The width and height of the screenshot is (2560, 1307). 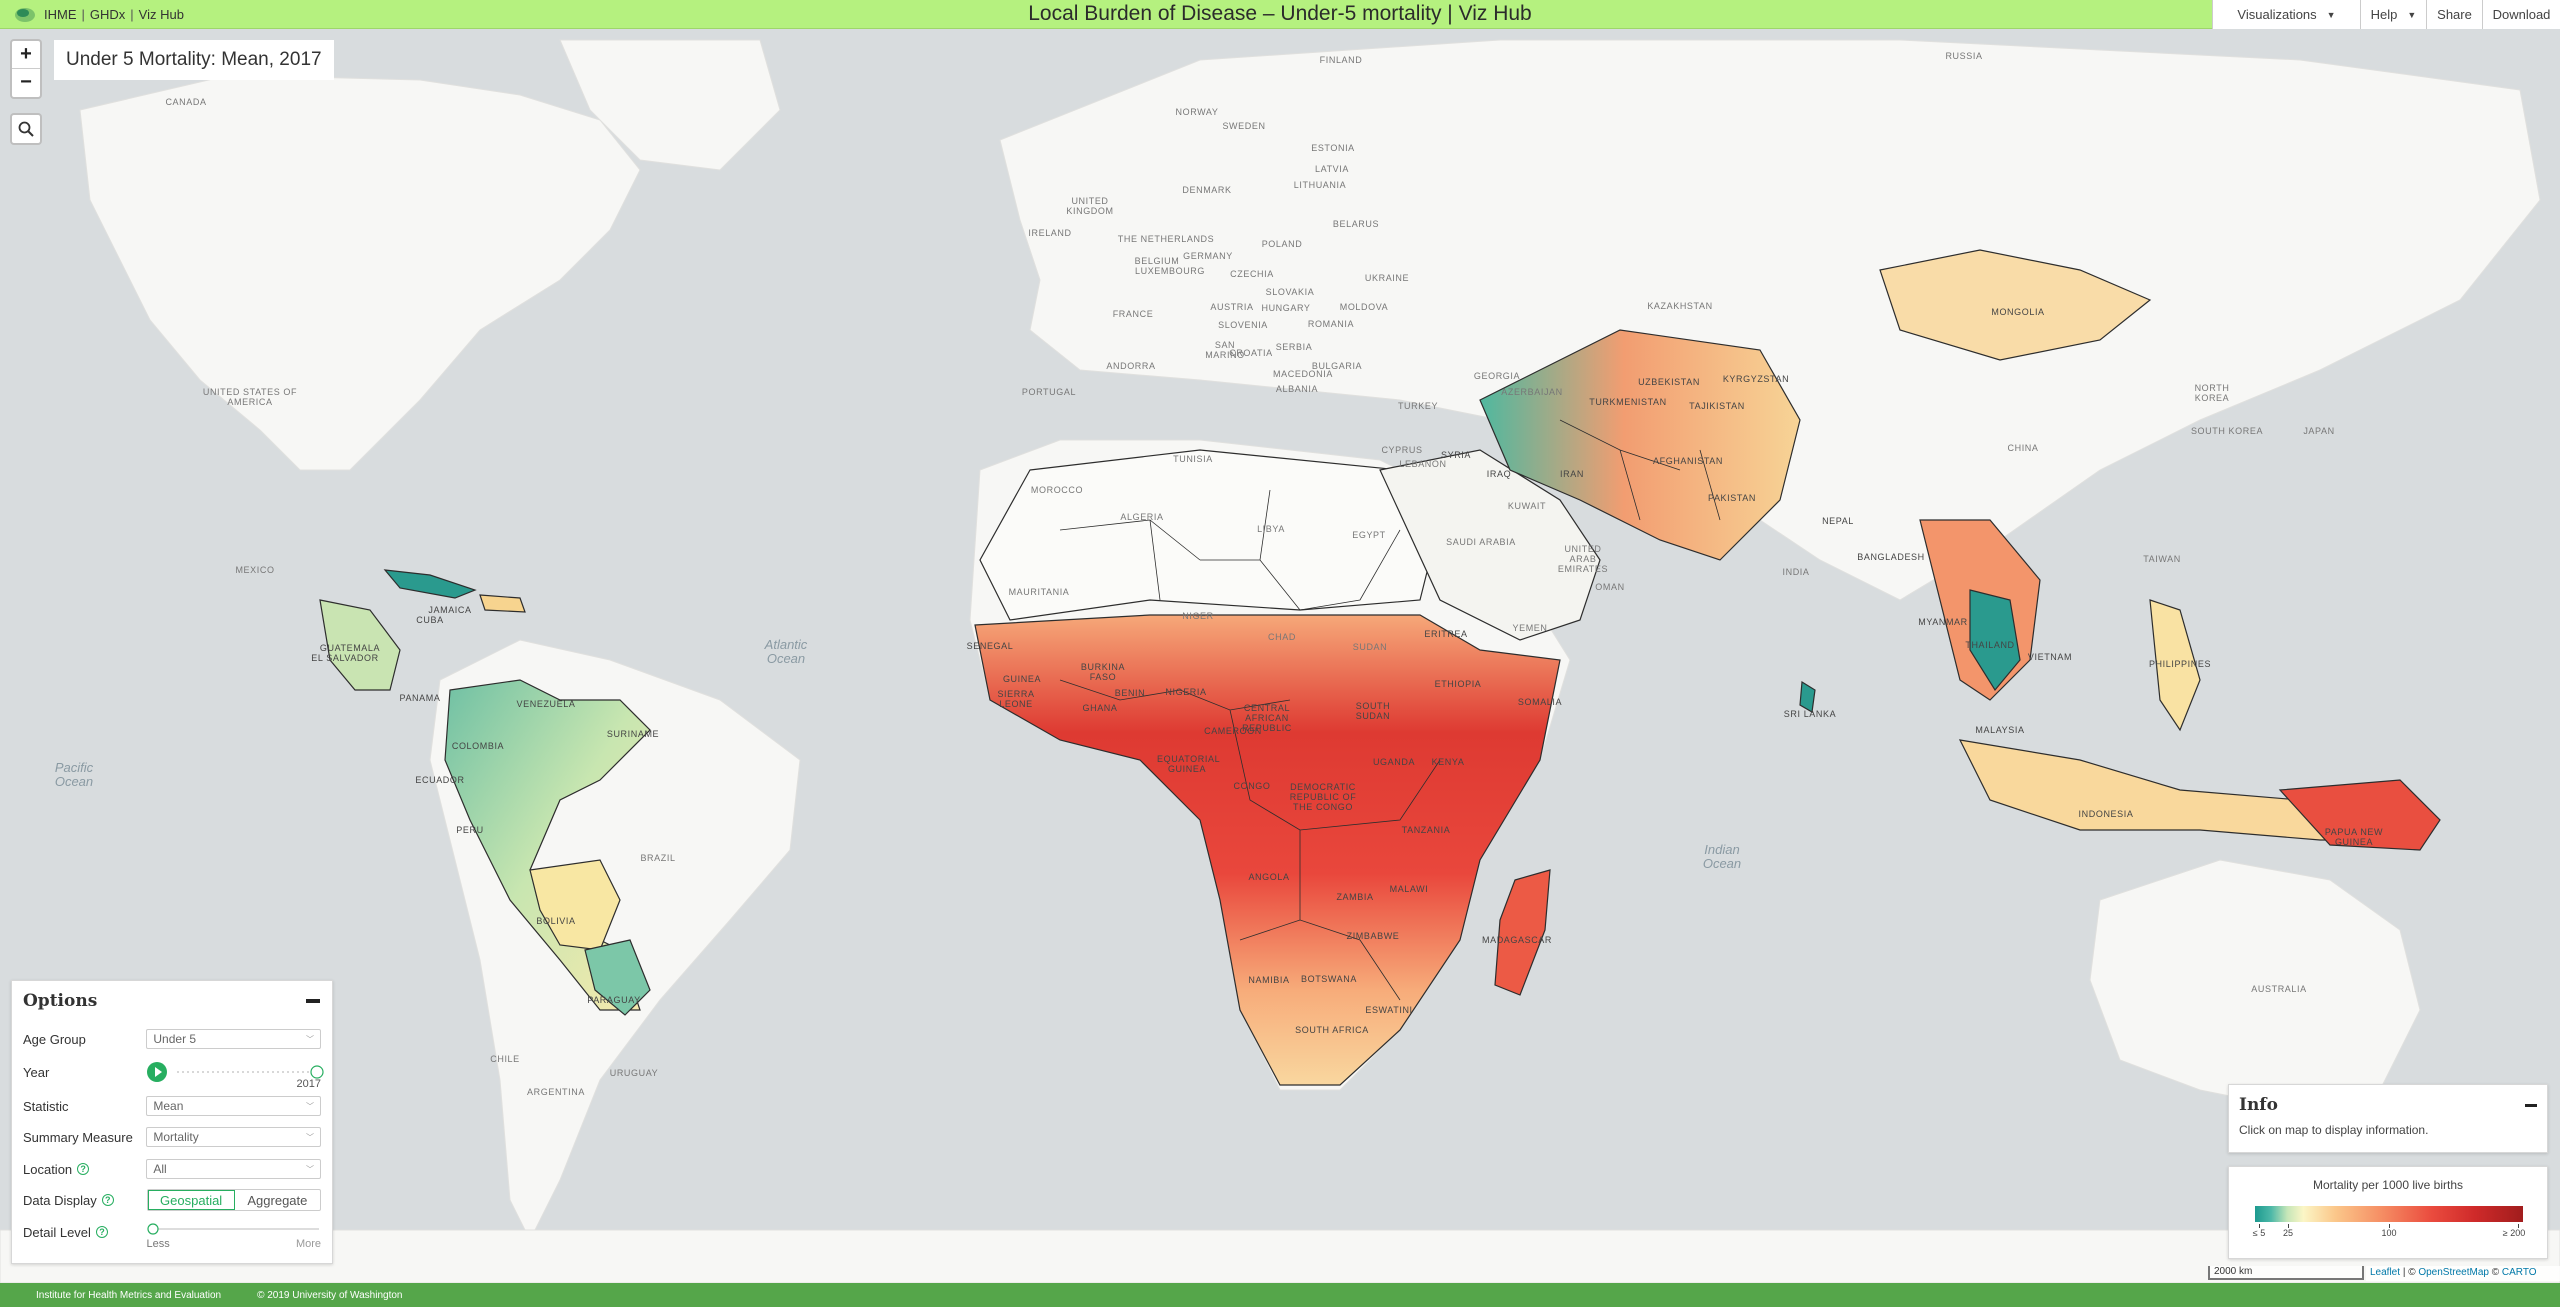 I want to click on country-label: Lebanon, so click(x=1423, y=464).